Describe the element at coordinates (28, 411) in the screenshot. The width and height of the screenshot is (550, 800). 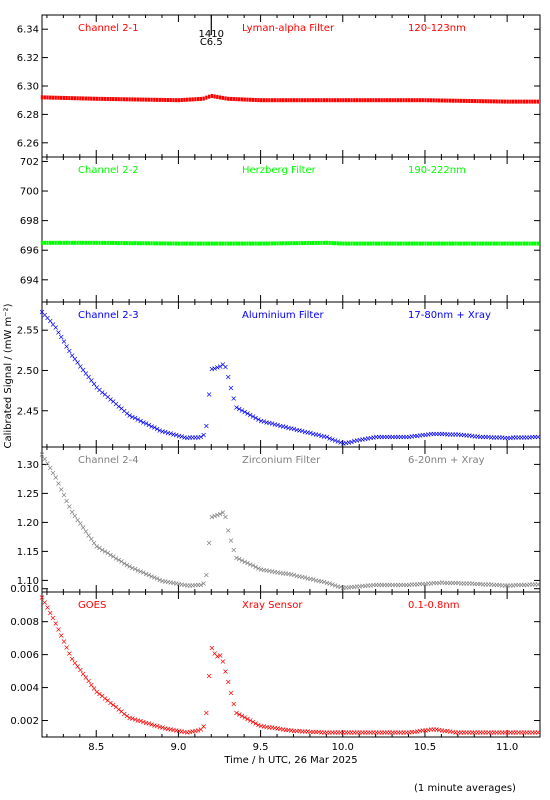
I see `y-tick-label: 2.45` at that location.